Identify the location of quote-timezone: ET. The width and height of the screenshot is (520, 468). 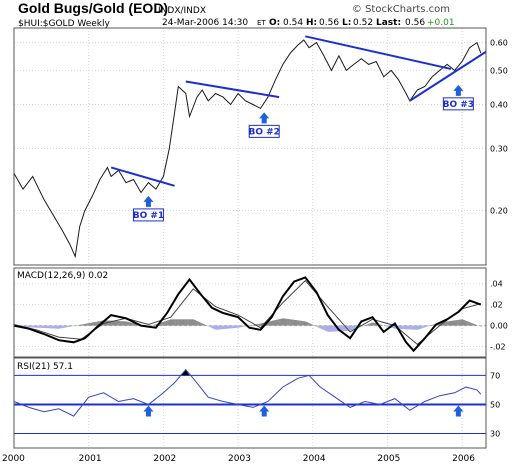
(261, 23).